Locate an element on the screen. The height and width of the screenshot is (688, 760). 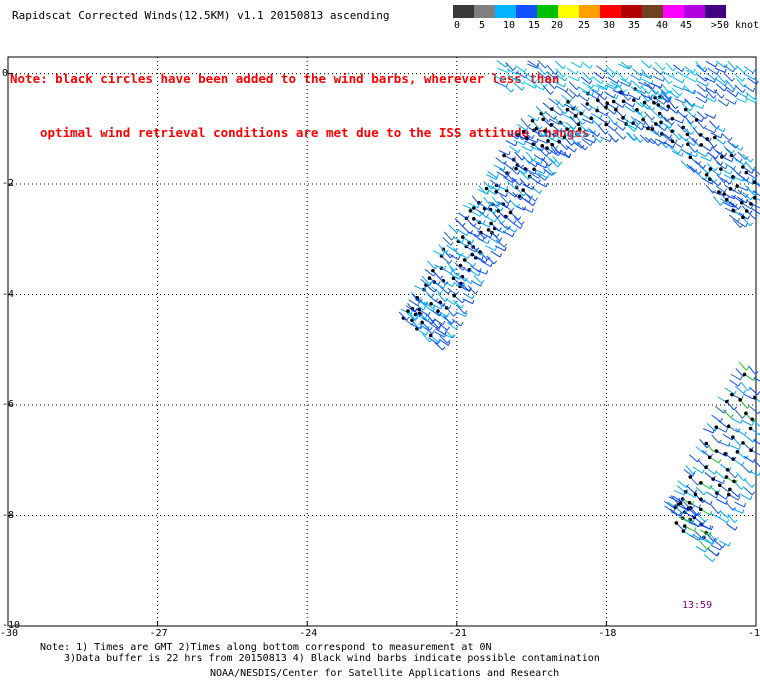
y-tick-label: -6 is located at coordinates (8, 405).